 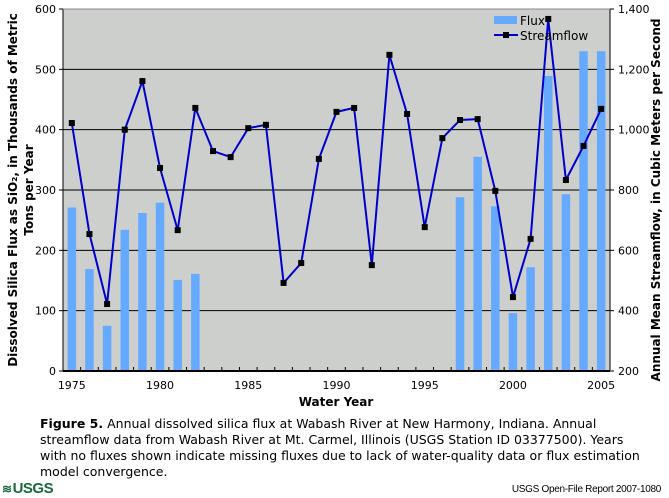 I want to click on legend: Flux Streamflow, so click(x=541, y=28).